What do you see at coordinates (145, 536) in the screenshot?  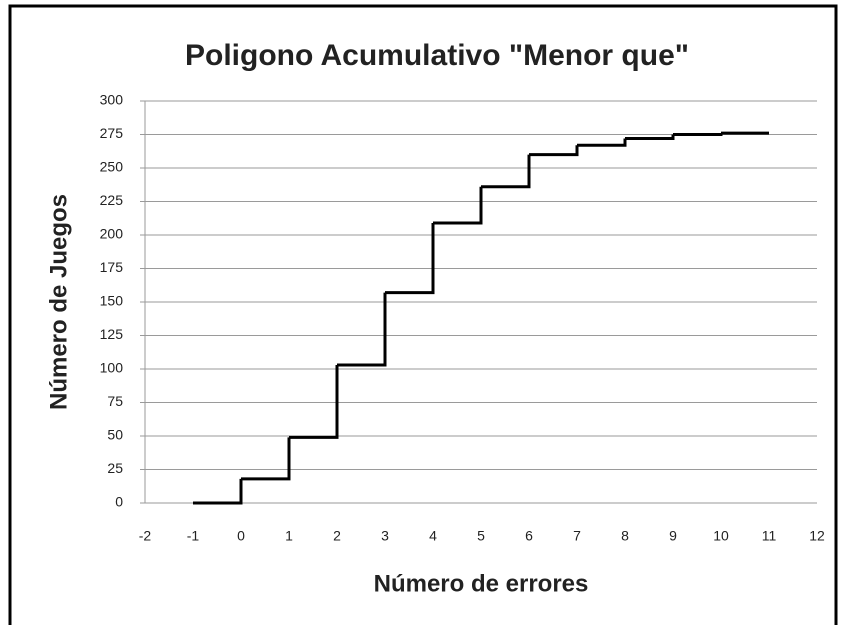 I see `x-tick-label: -2` at bounding box center [145, 536].